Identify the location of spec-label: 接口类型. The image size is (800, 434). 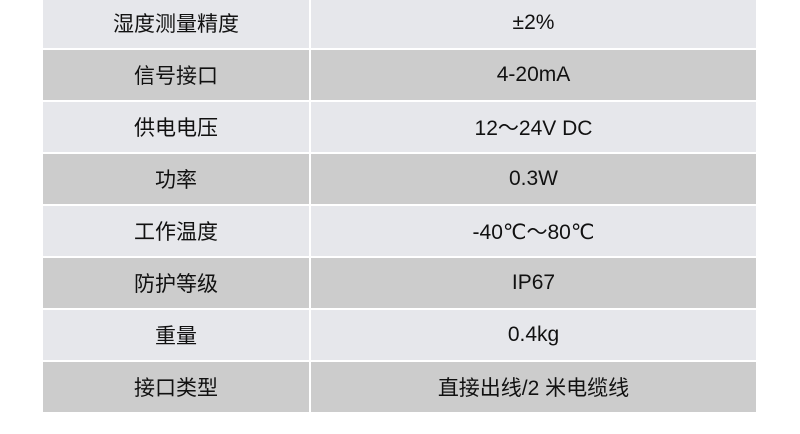
(176, 387).